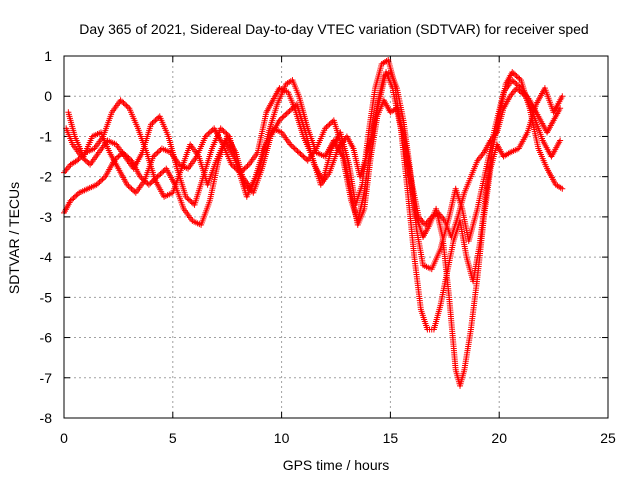 Image resolution: width=640 pixels, height=480 pixels. What do you see at coordinates (336, 465) in the screenshot?
I see `x-axis-label: GPS time / hours` at bounding box center [336, 465].